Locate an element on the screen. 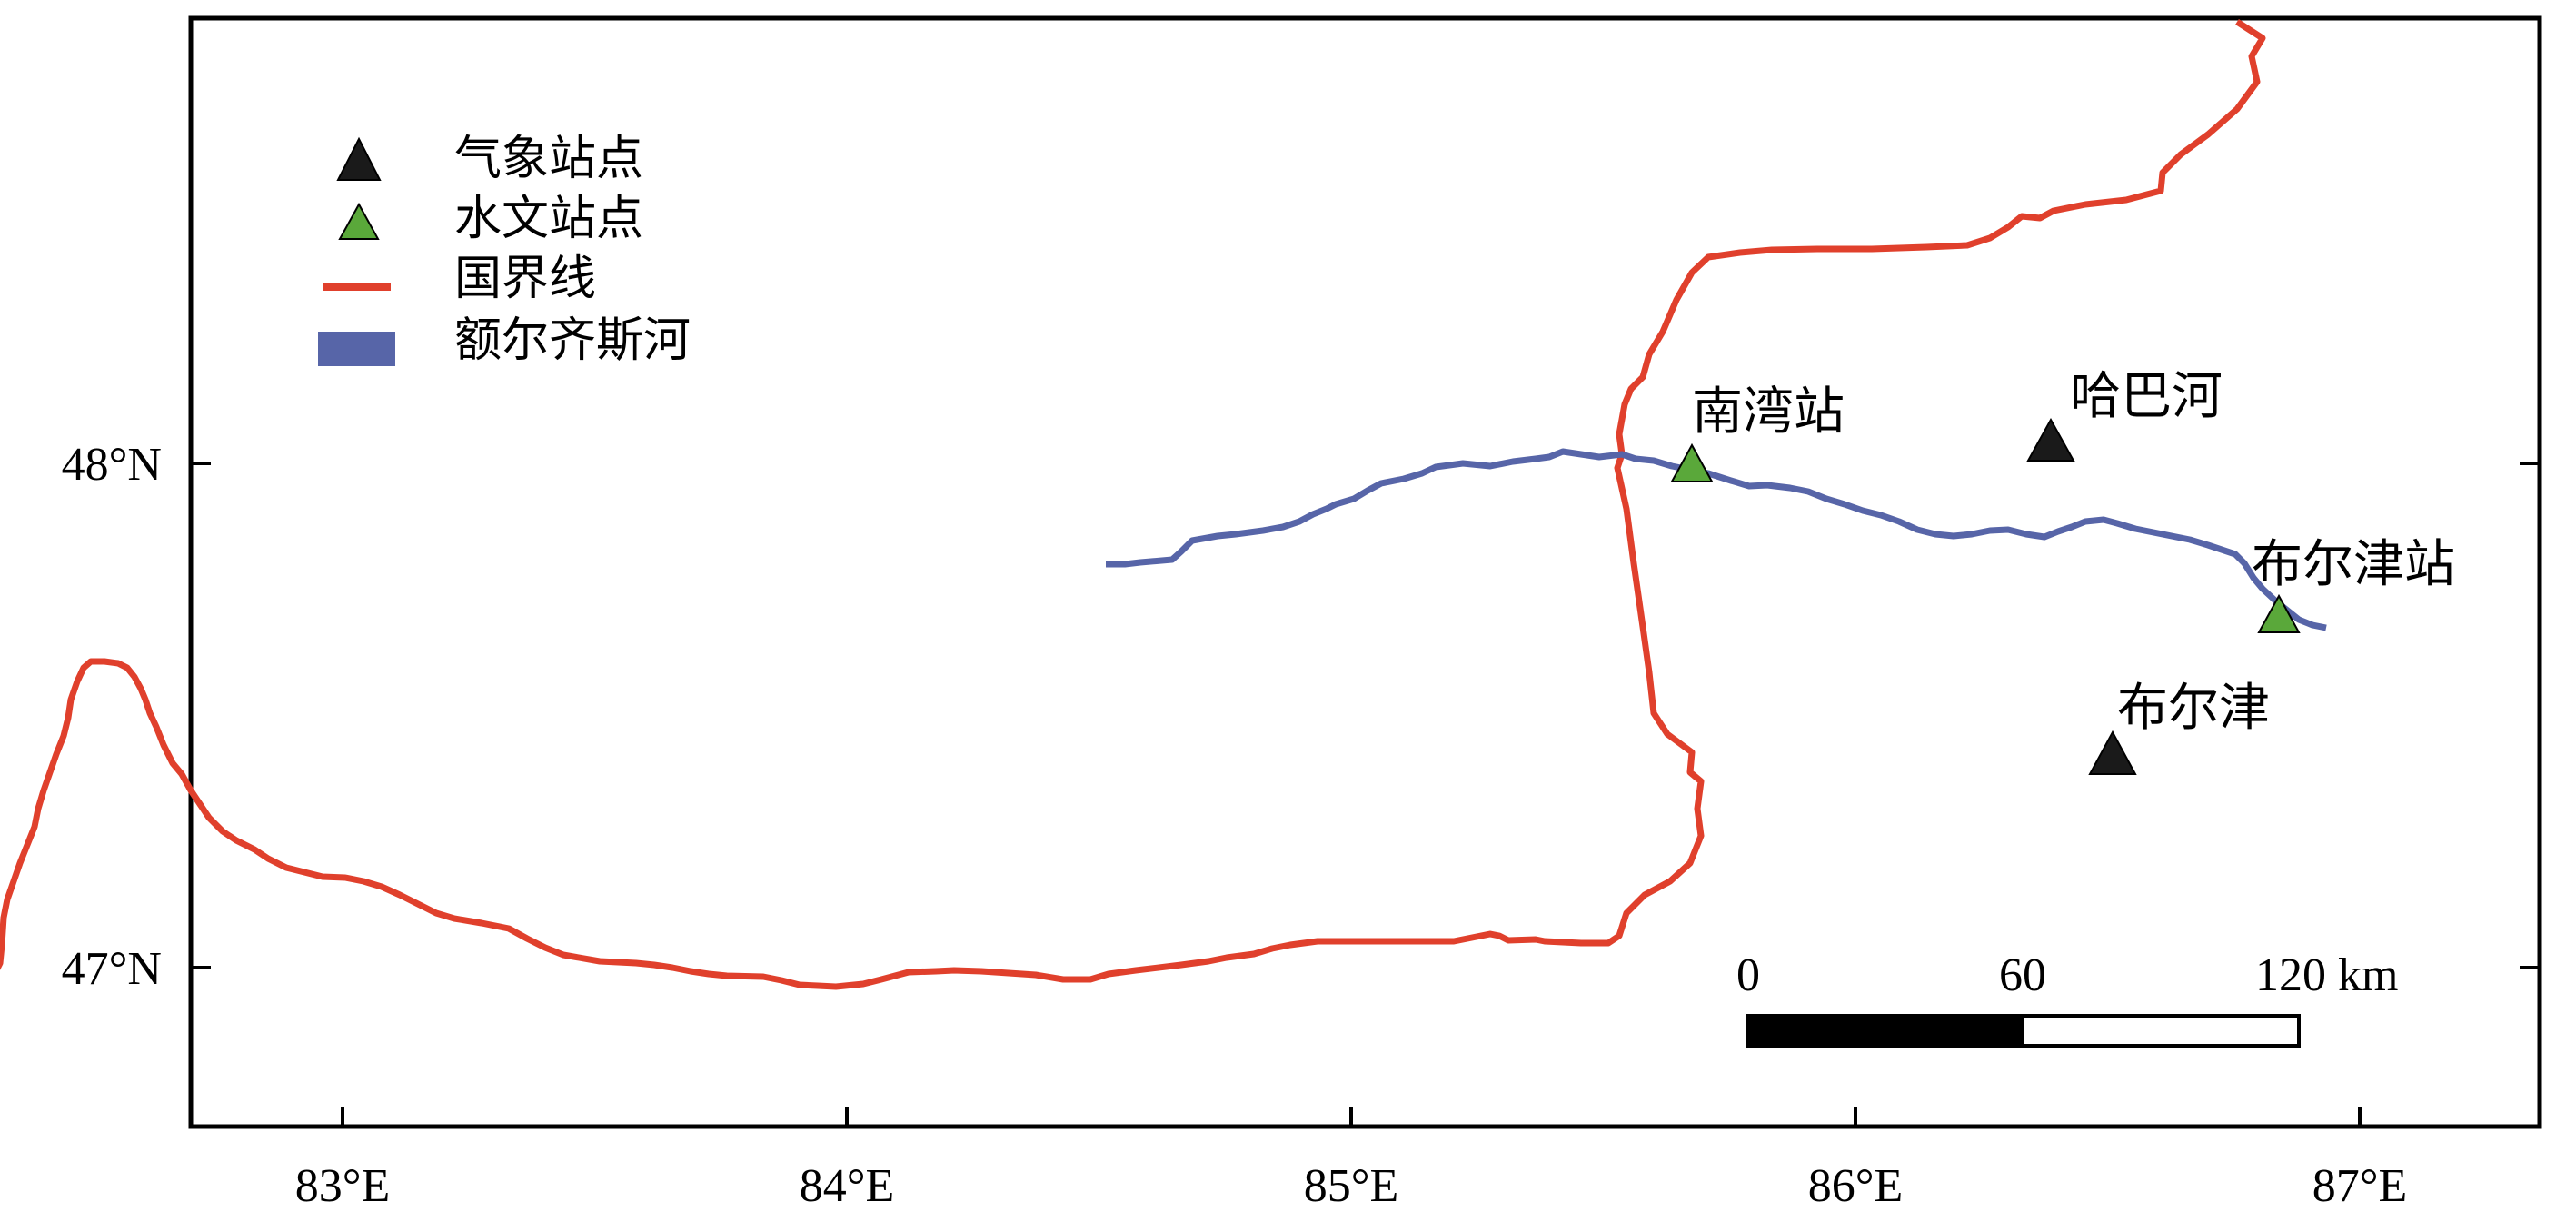 The height and width of the screenshot is (1212, 2576). scale-bar-white-segment is located at coordinates (2161, 1031).